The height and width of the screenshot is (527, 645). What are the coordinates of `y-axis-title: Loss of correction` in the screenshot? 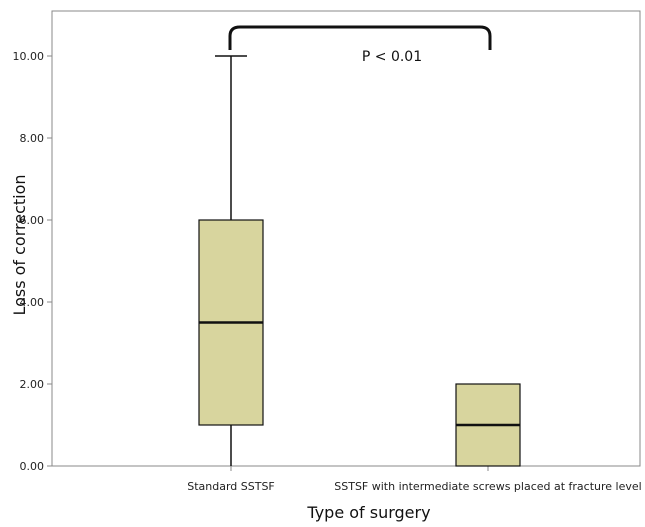 It's located at (19, 244).